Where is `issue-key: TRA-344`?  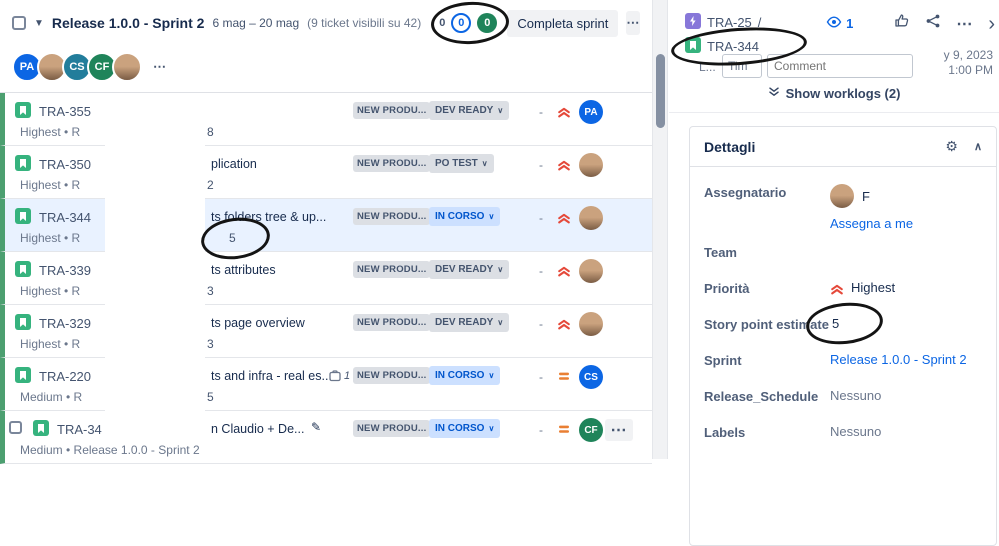
issue-key: TRA-344 is located at coordinates (65, 217).